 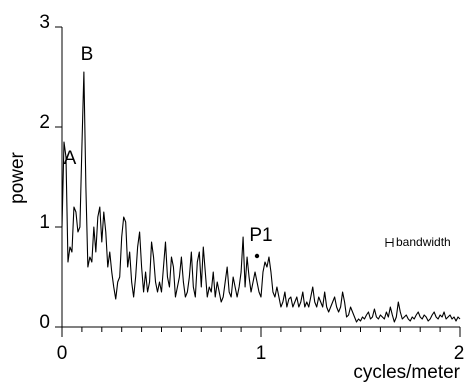 What do you see at coordinates (44, 122) in the screenshot?
I see `y-tick-label: 2` at bounding box center [44, 122].